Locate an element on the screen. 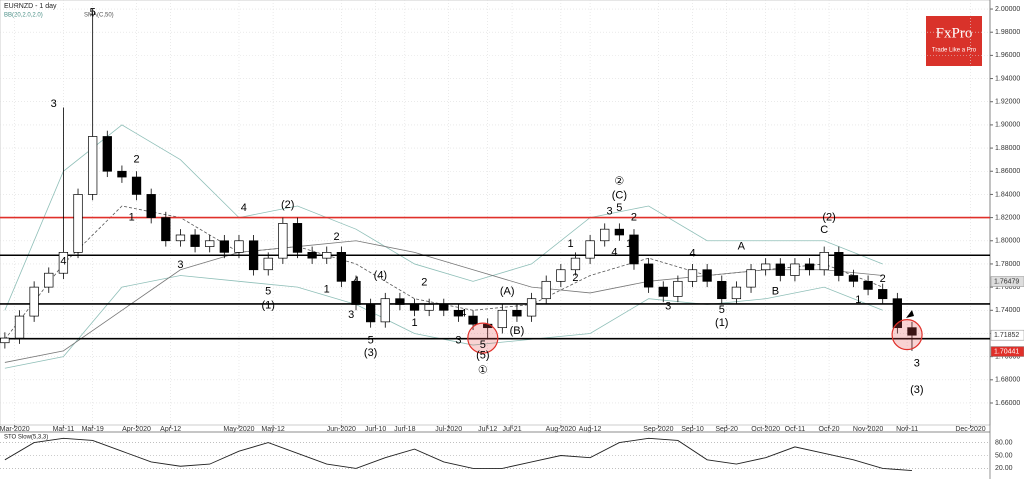 The width and height of the screenshot is (1024, 479). x-tick-label: Sep-20 is located at coordinates (726, 429).